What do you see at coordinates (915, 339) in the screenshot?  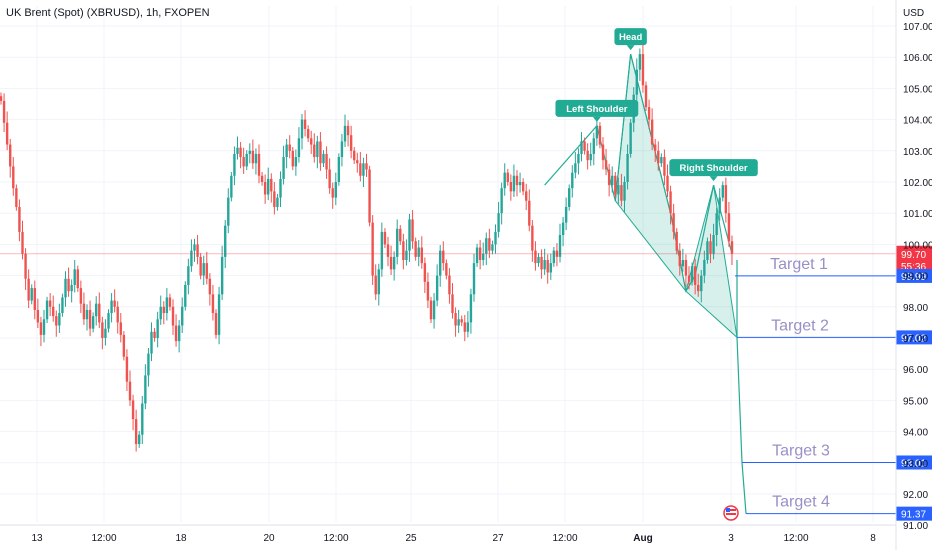 I see `y-tick-label: 97.00` at bounding box center [915, 339].